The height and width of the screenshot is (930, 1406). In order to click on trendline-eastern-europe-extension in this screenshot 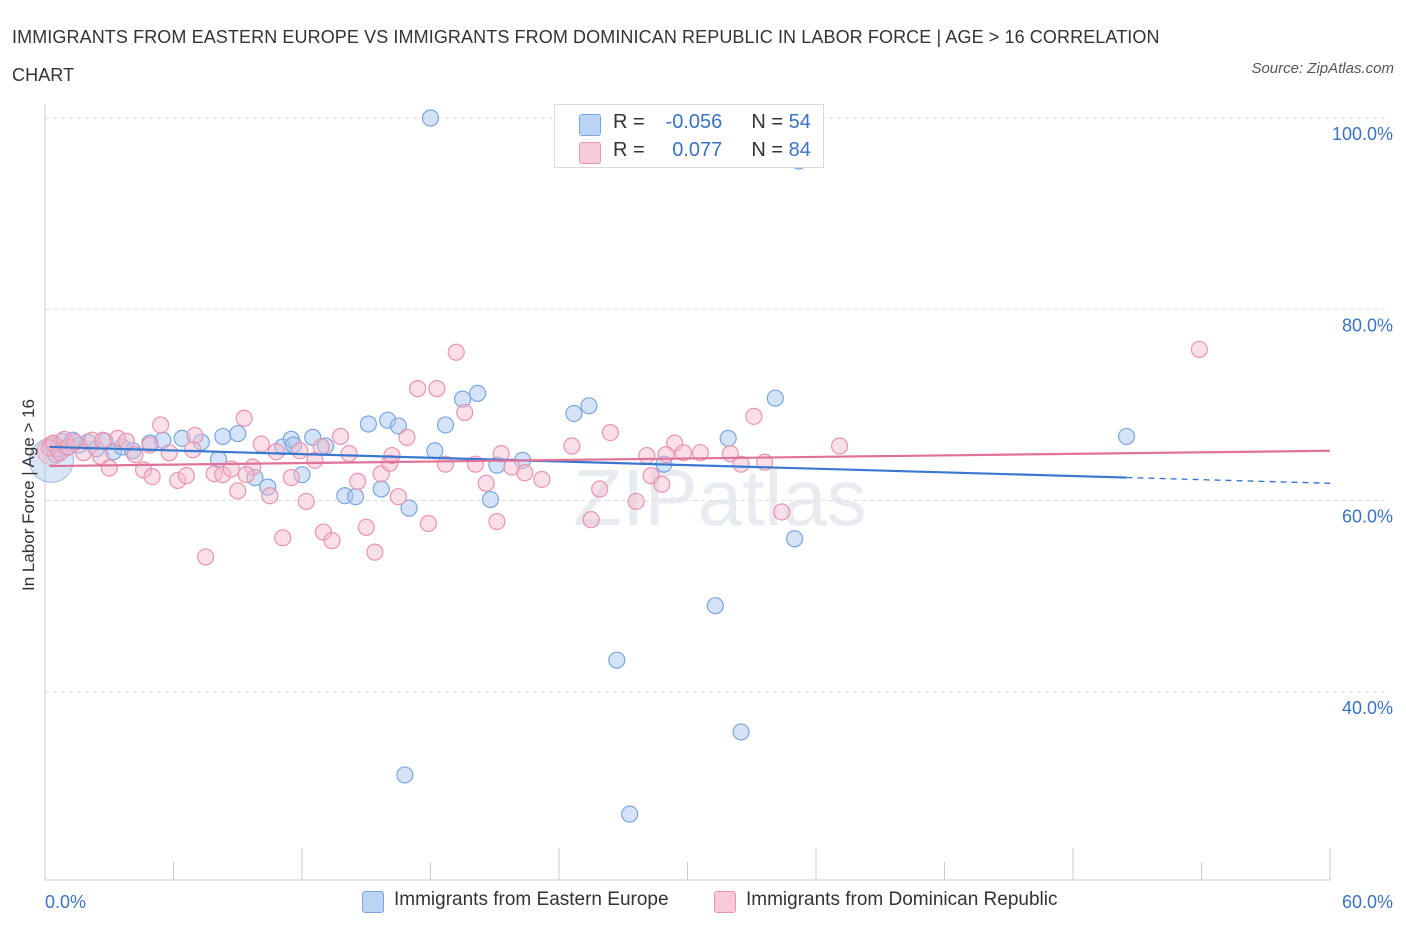, I will do `click(1228, 480)`.